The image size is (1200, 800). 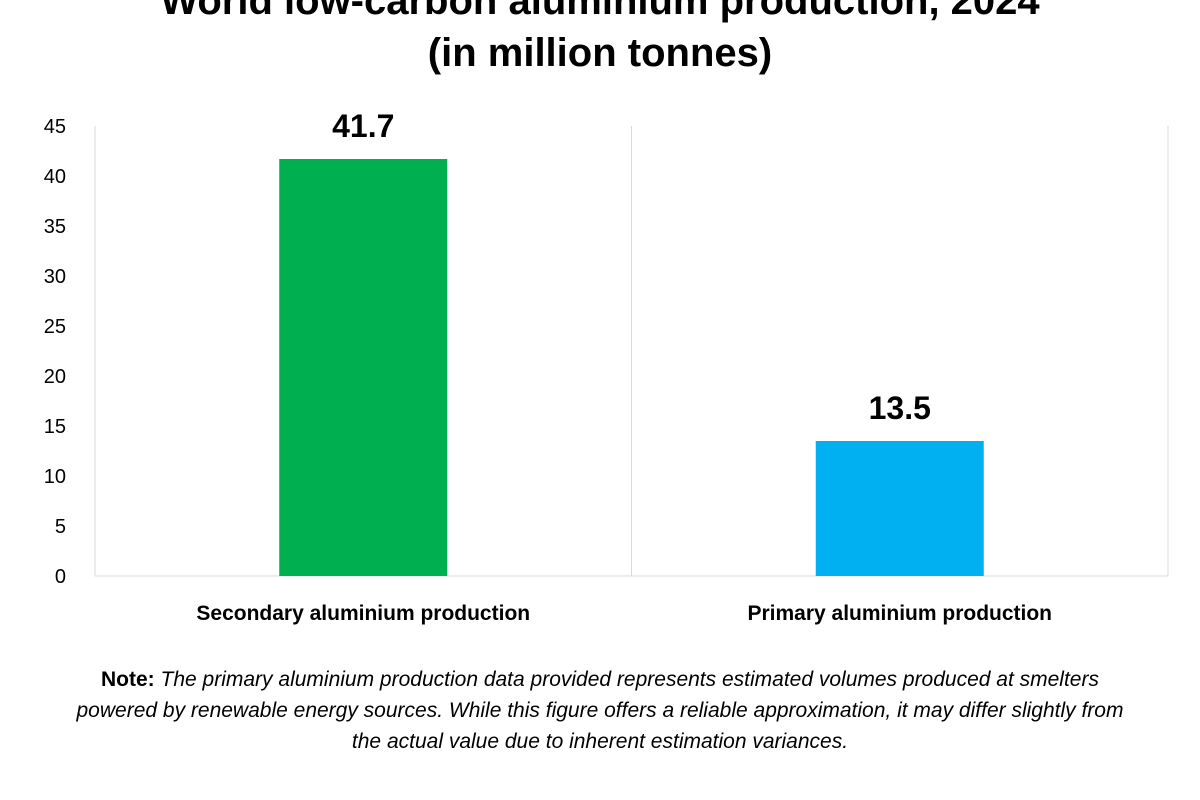 What do you see at coordinates (60, 577) in the screenshot?
I see `y-tick-label: 0` at bounding box center [60, 577].